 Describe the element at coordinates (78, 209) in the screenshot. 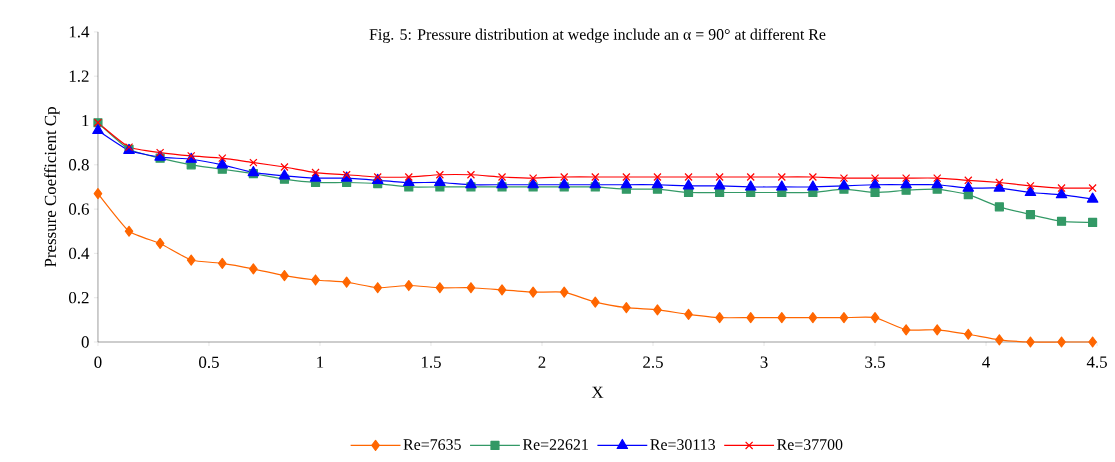

I see `y-tick-label: 0.6` at that location.